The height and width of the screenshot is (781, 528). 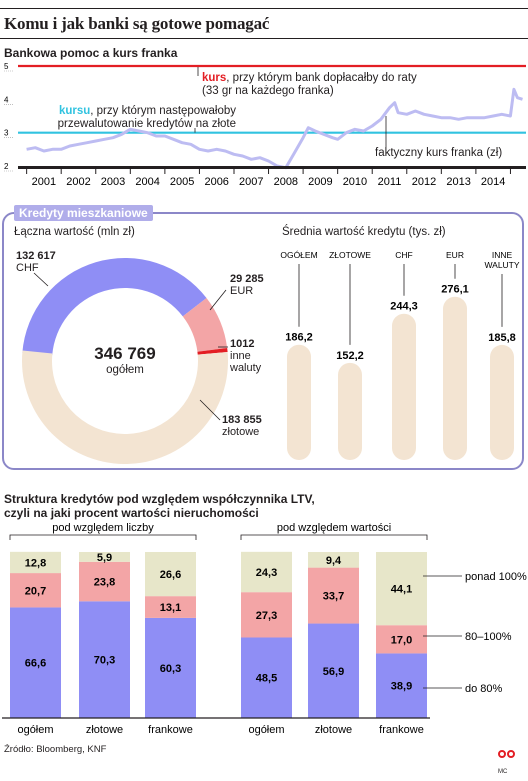 I want to click on logo-text: MC, so click(x=503, y=771).